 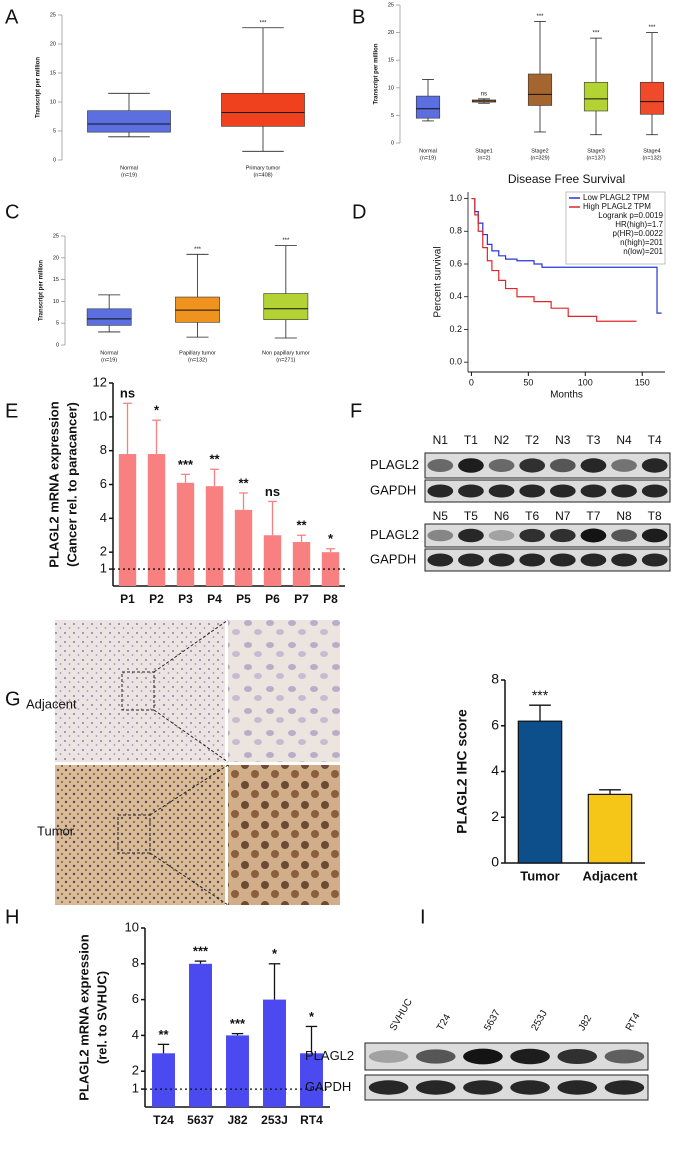 I want to click on y-tick-label: 1, so click(x=103, y=568).